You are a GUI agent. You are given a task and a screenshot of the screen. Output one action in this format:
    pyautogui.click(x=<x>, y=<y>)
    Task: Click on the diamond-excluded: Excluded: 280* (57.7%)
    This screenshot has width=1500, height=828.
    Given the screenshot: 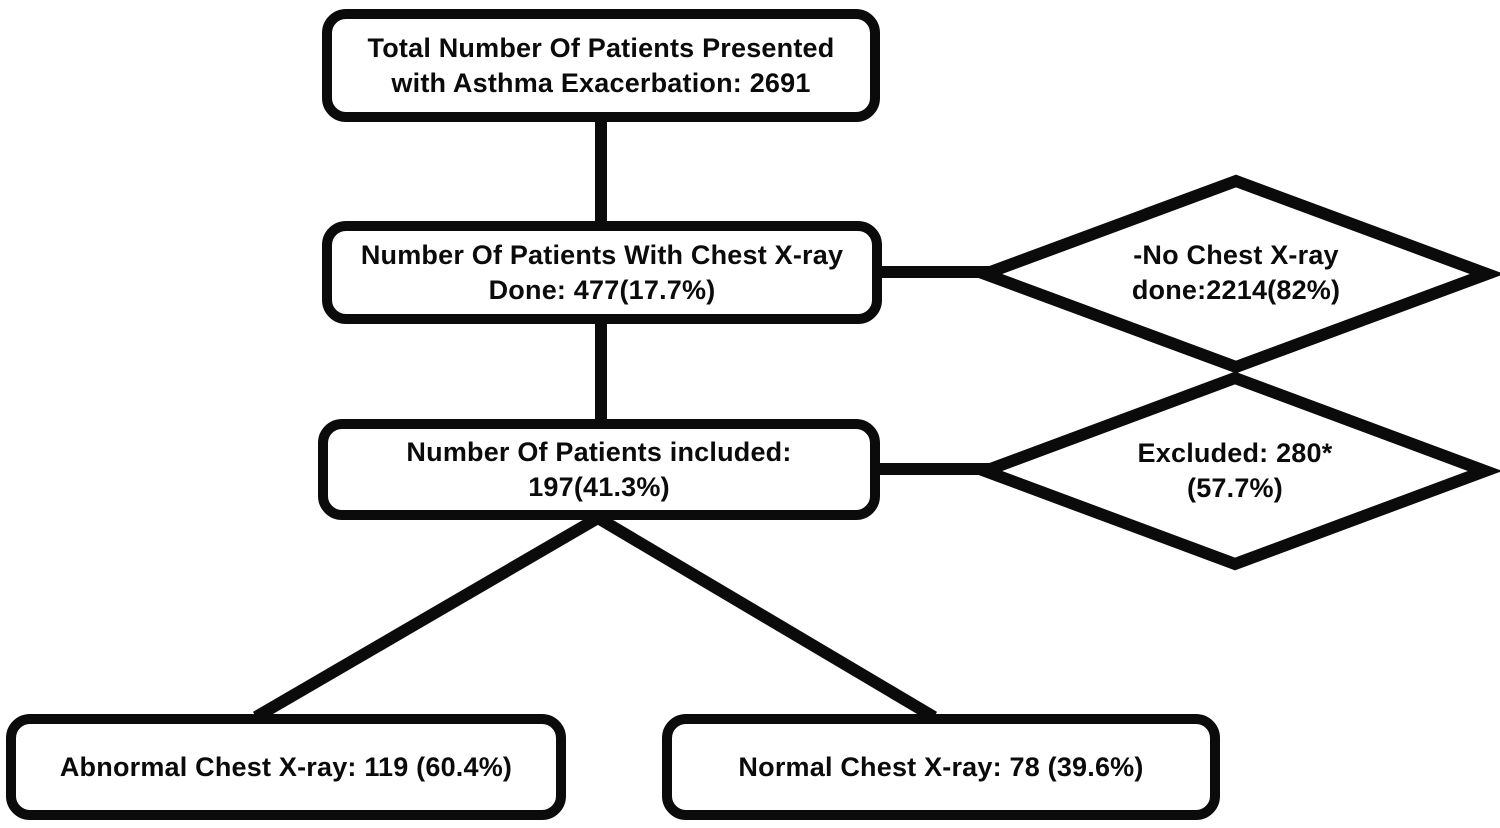 What is the action you would take?
    pyautogui.click(x=1235, y=471)
    